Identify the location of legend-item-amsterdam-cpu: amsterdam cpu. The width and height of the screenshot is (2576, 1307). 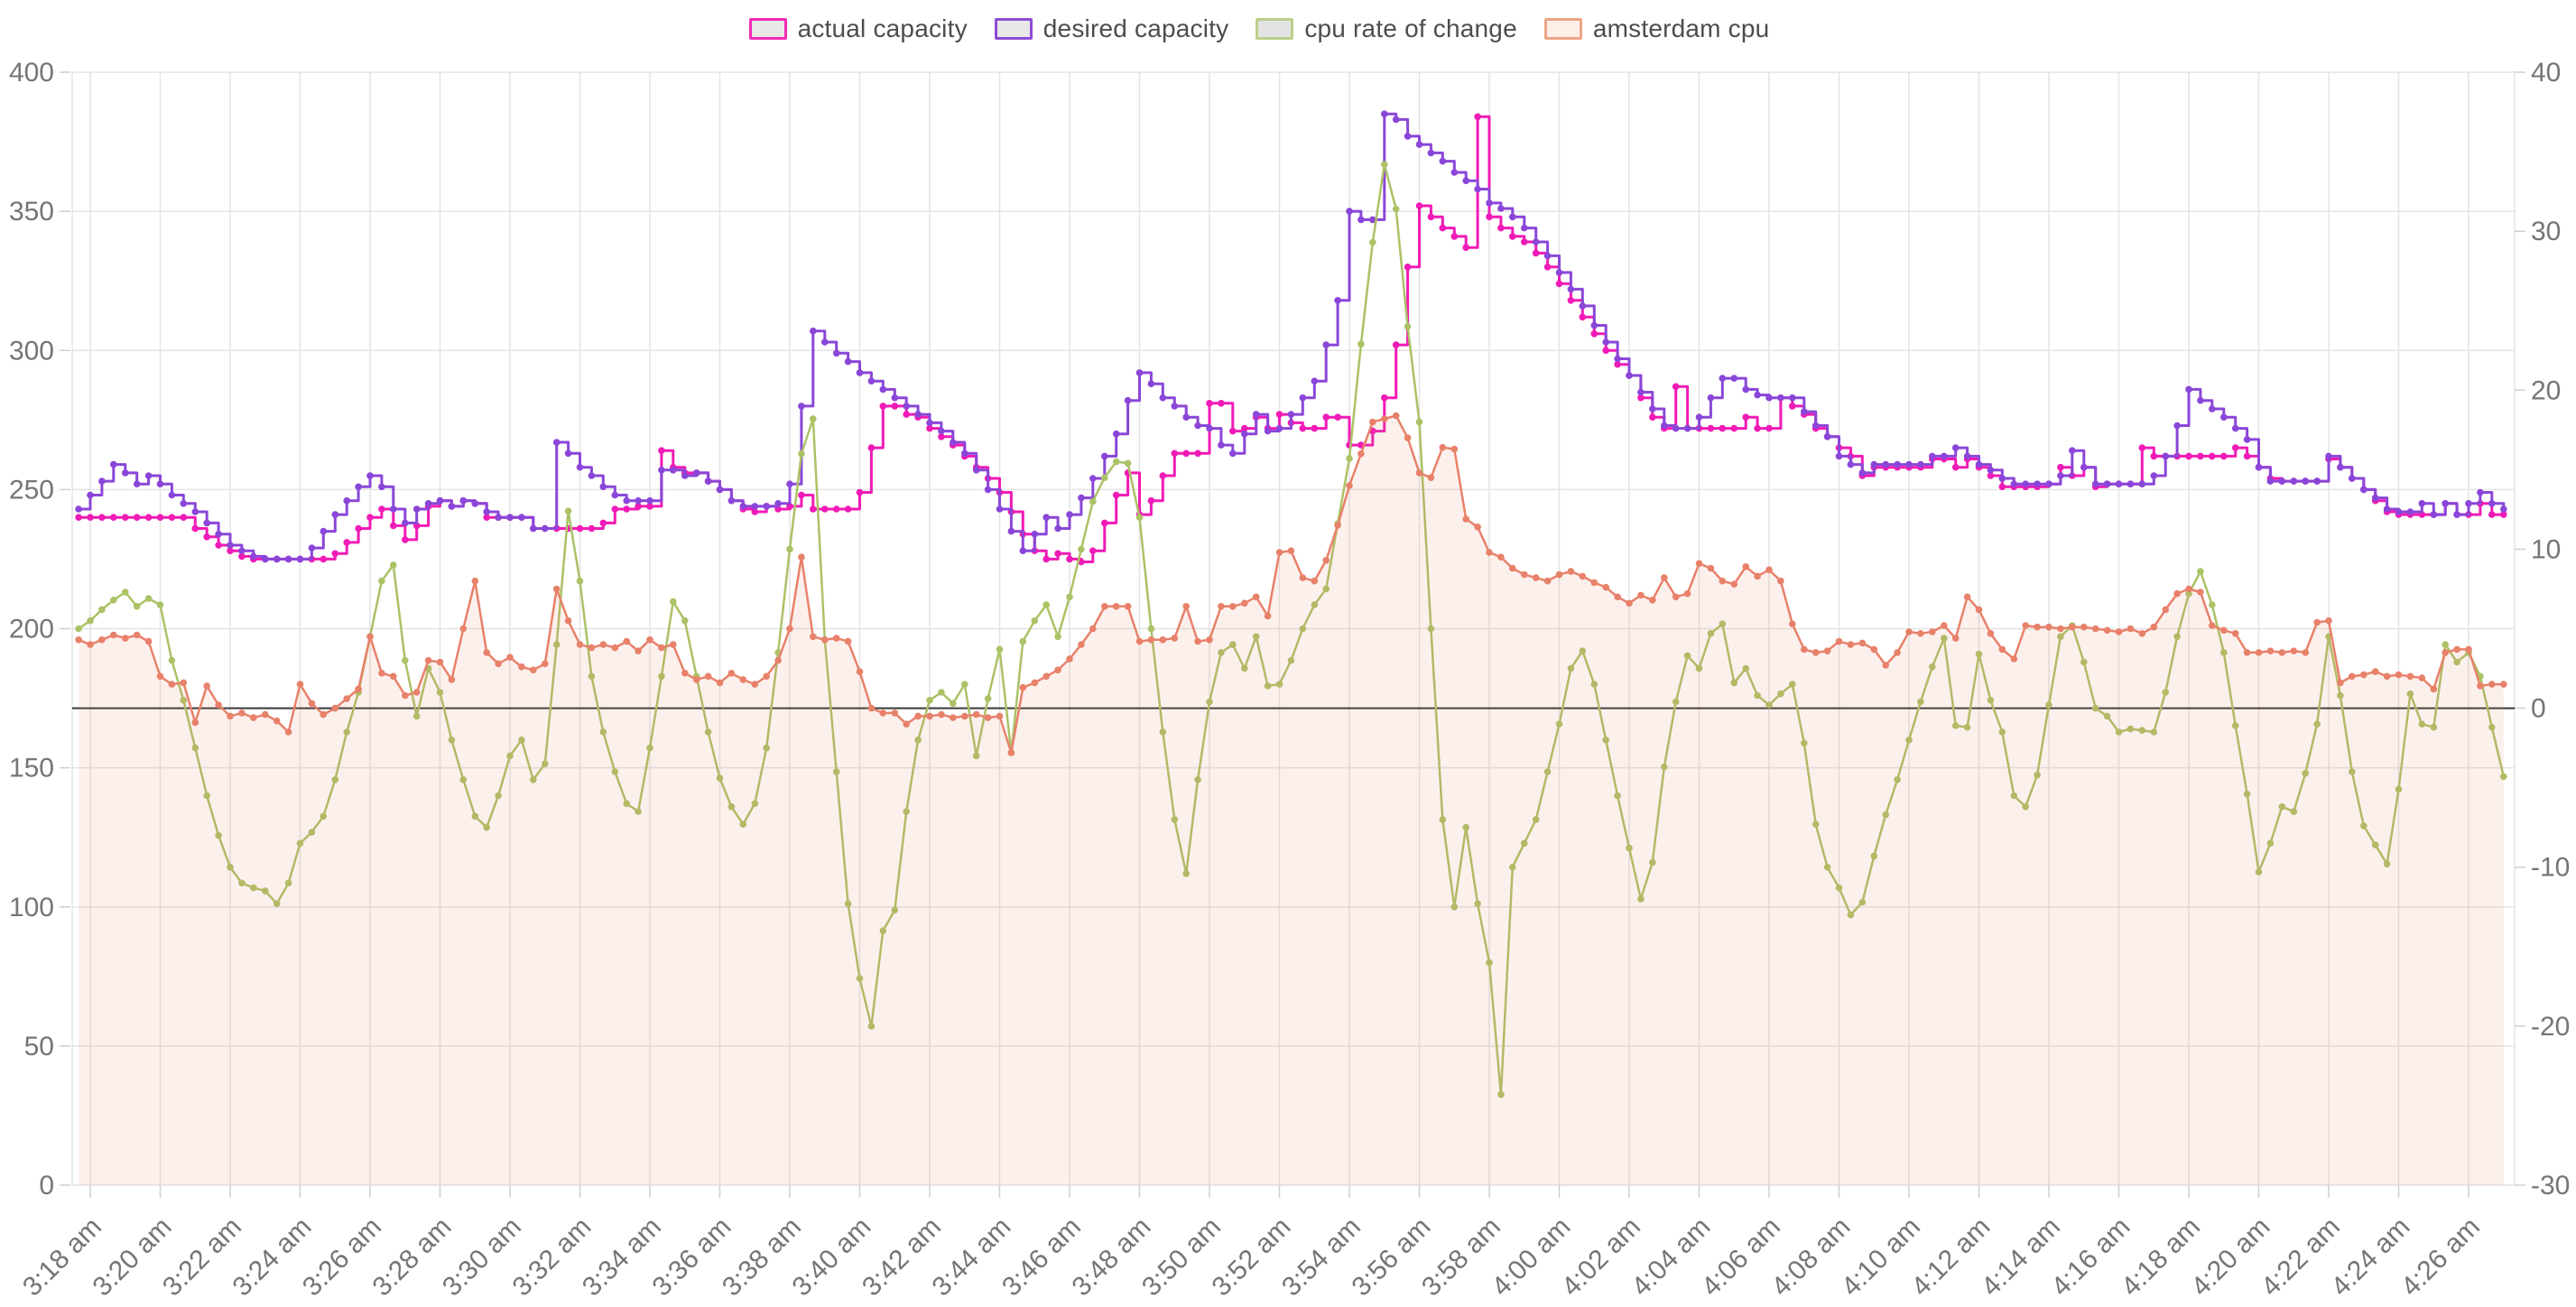
(1657, 28).